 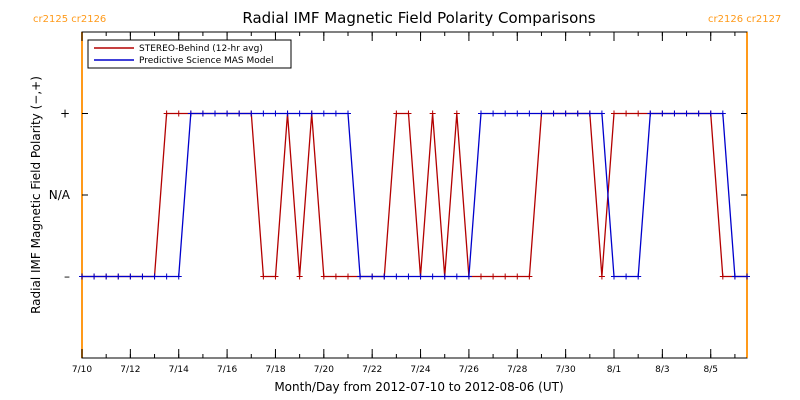 I want to click on legend-label-stereo: STEREO-Behind (12-hr avg), so click(x=201, y=49).